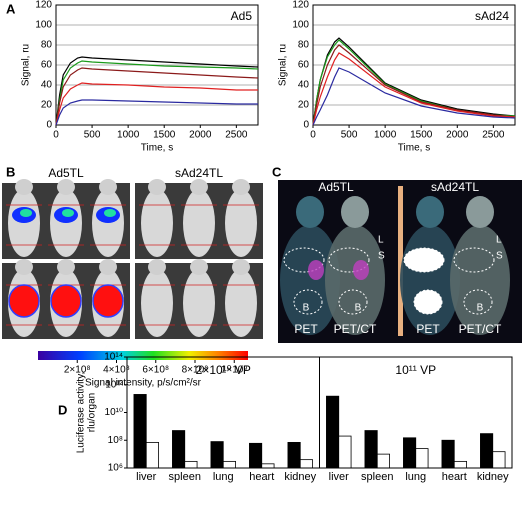 The image size is (528, 514). Describe the element at coordinates (47, 65) in the screenshot. I see `y-tick-label: 60` at that location.